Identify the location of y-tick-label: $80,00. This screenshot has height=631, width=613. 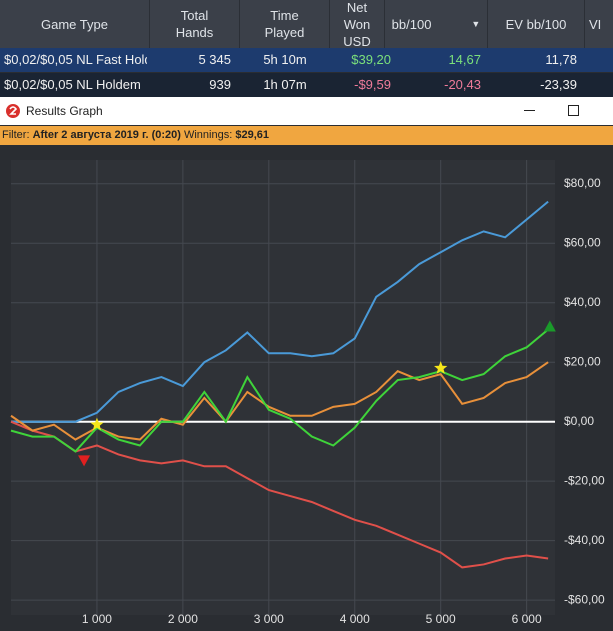
(582, 183).